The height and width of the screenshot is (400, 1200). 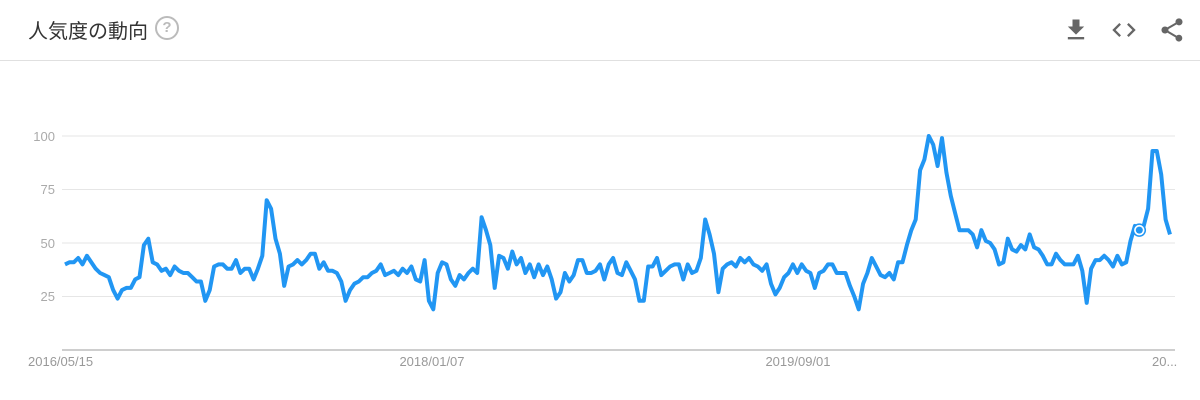 I want to click on download-icon, so click(x=1076, y=30).